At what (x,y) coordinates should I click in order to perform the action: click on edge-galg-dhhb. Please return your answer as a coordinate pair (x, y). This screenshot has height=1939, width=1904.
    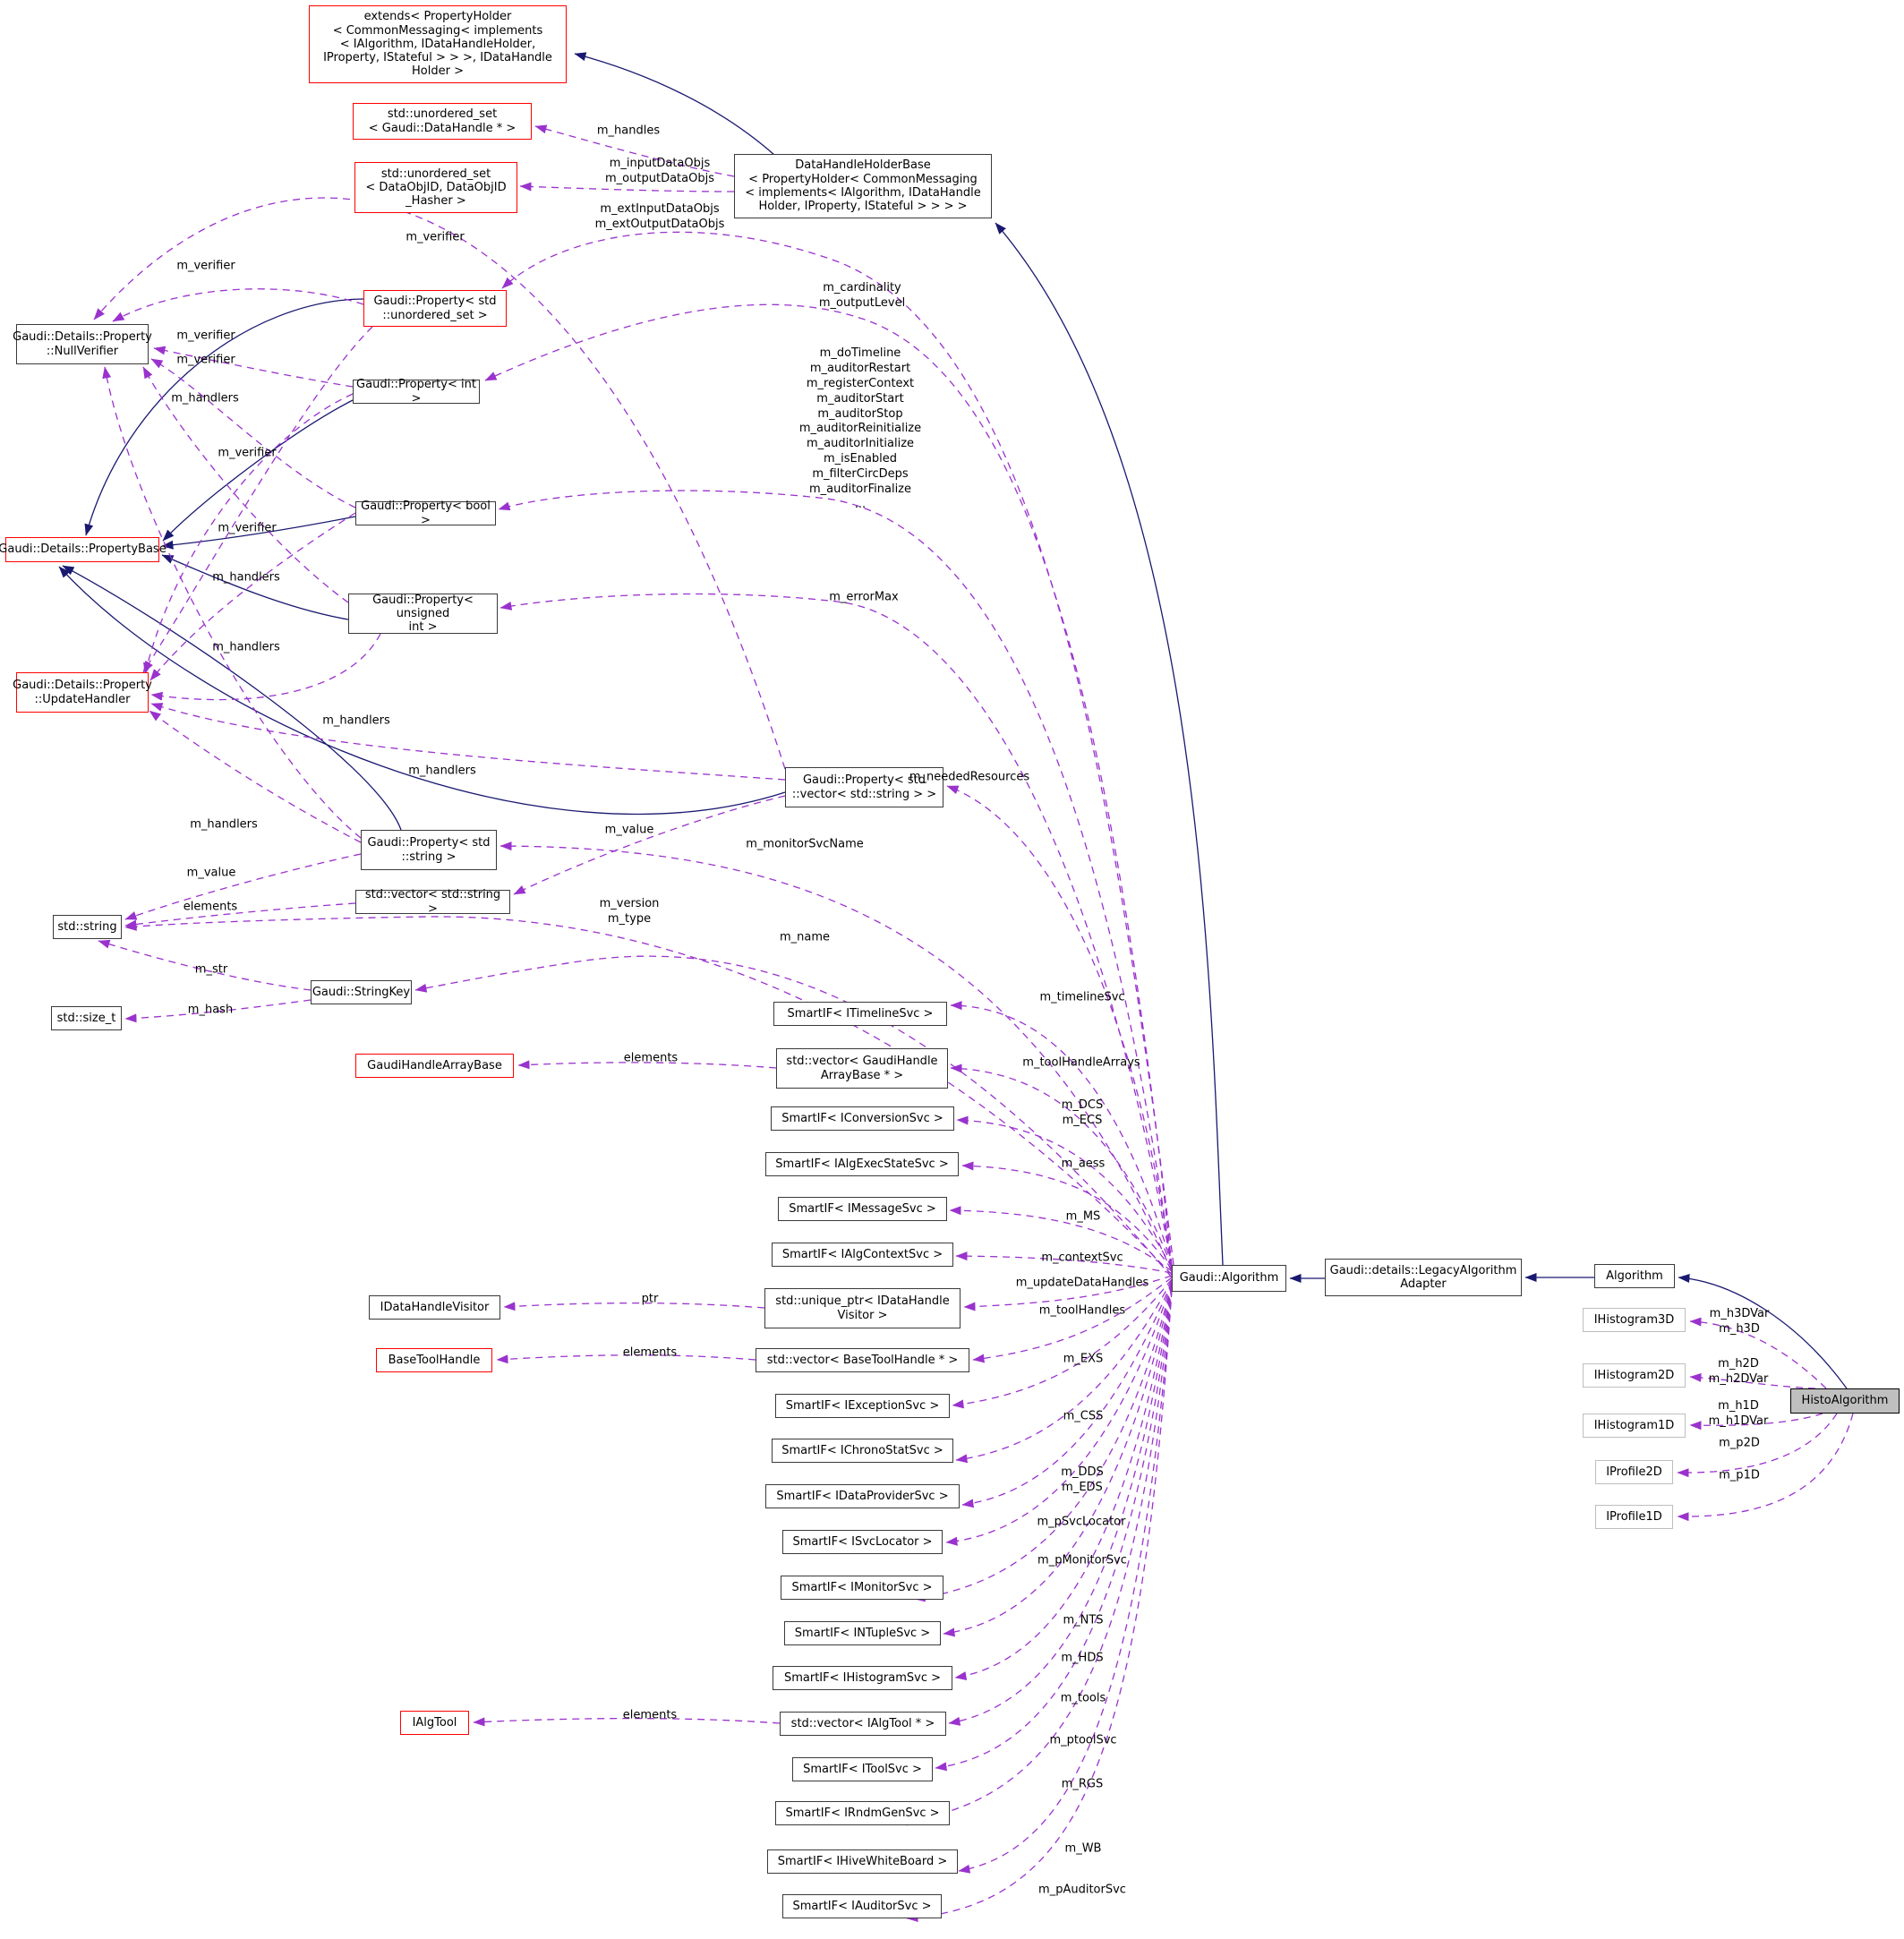
    Looking at the image, I should click on (1110, 744).